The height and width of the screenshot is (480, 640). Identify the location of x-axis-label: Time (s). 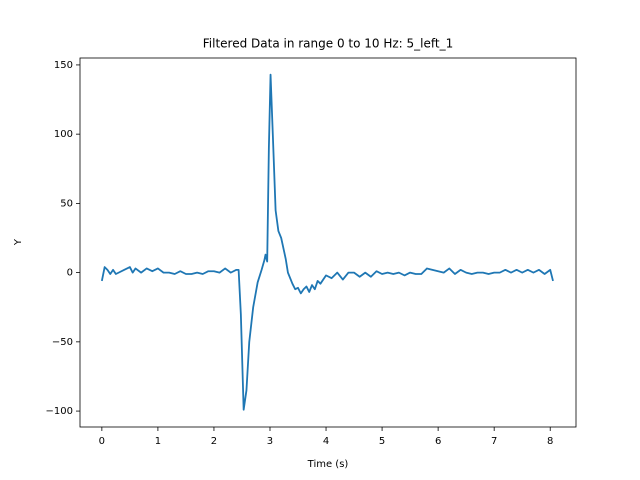
(328, 464).